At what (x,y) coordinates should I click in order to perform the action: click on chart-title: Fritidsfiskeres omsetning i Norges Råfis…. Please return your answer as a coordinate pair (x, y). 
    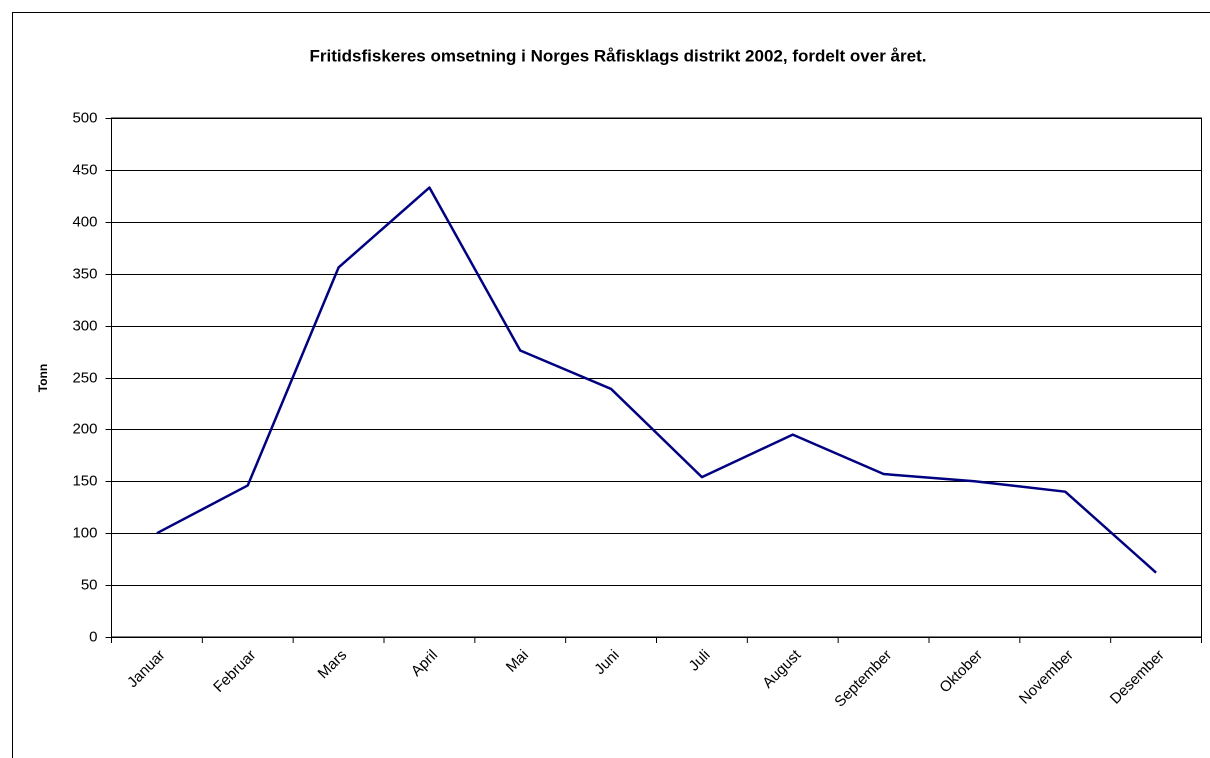
    Looking at the image, I should click on (618, 55).